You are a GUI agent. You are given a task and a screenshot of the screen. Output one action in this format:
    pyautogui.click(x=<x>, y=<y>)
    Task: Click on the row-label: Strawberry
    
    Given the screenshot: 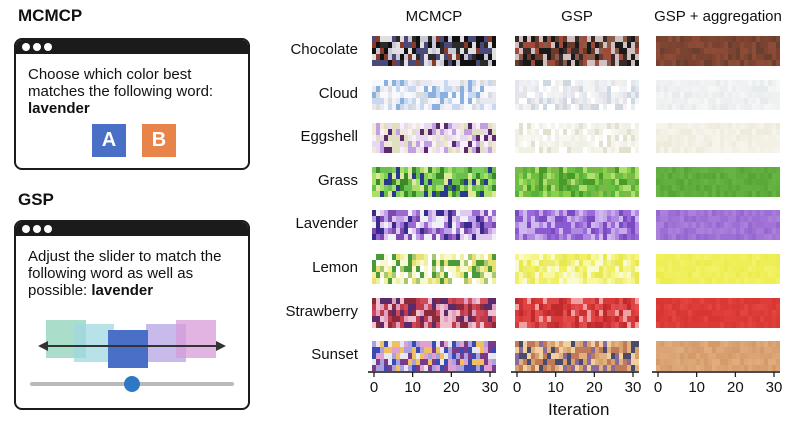 What is the action you would take?
    pyautogui.click(x=321, y=311)
    